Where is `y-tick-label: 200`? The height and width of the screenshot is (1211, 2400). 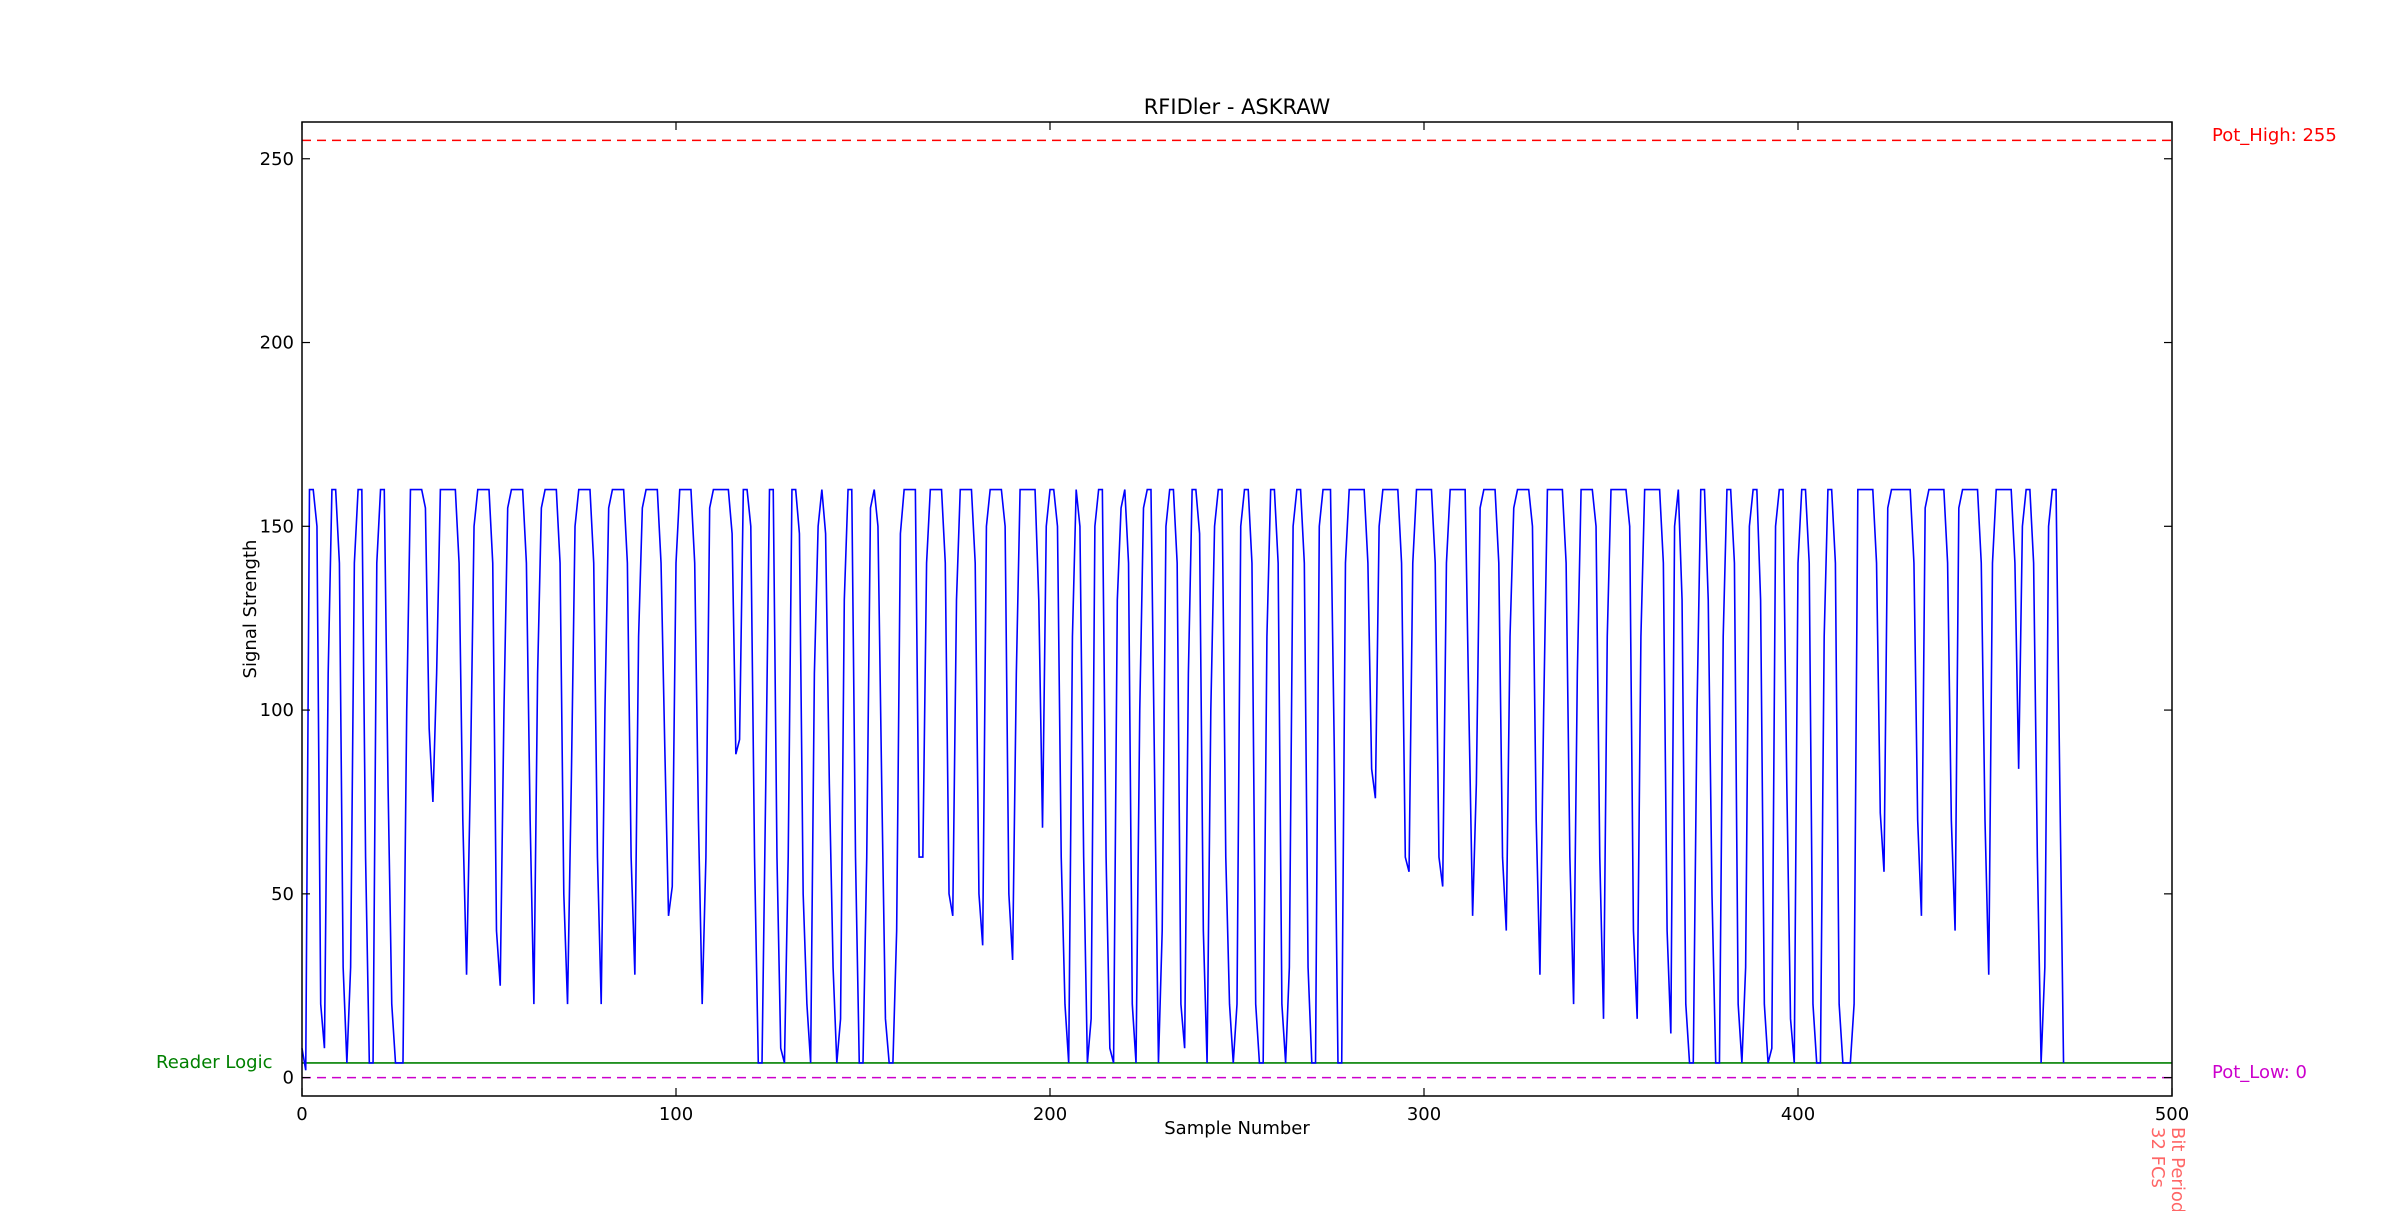
y-tick-label: 200 is located at coordinates (277, 343).